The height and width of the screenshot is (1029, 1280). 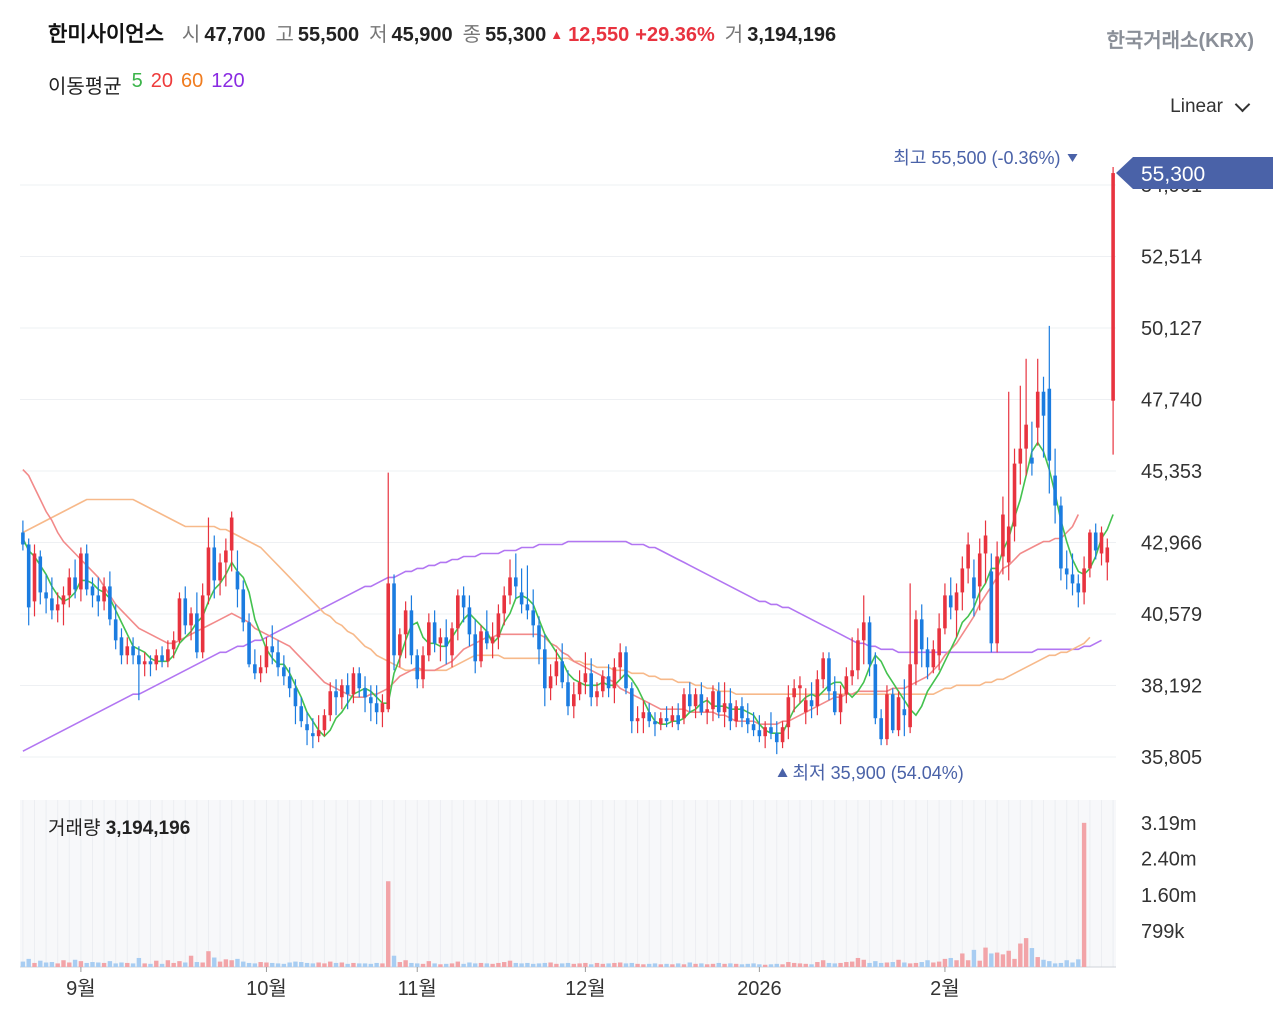 I want to click on volume-panel-label: 거래량 3,194,196, so click(x=119, y=826).